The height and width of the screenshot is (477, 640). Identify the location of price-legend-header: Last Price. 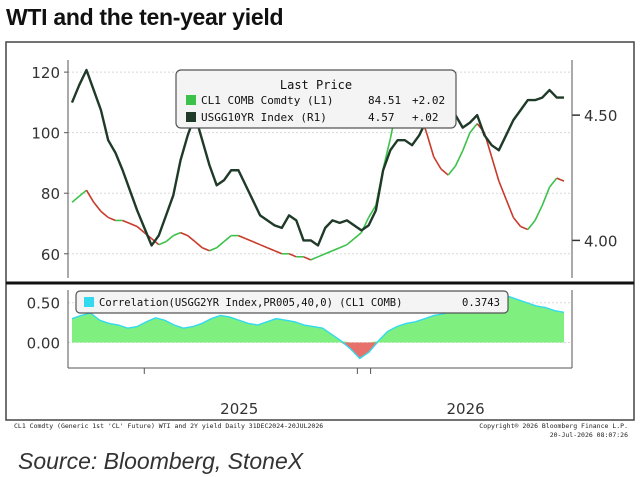
(316, 85).